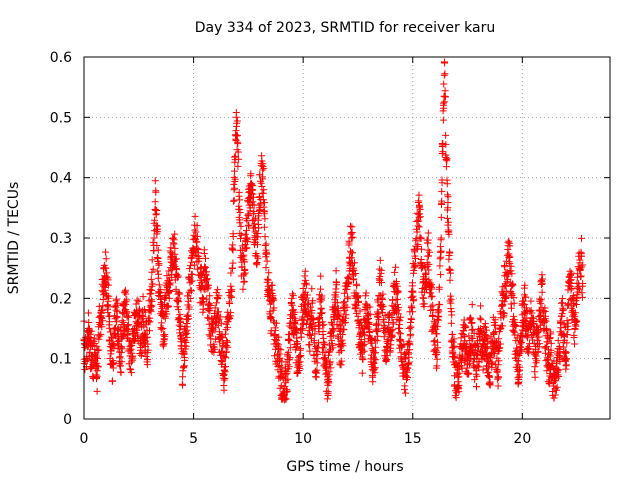 This screenshot has height=480, width=640. I want to click on y-tick-label: 0.1, so click(61, 360).